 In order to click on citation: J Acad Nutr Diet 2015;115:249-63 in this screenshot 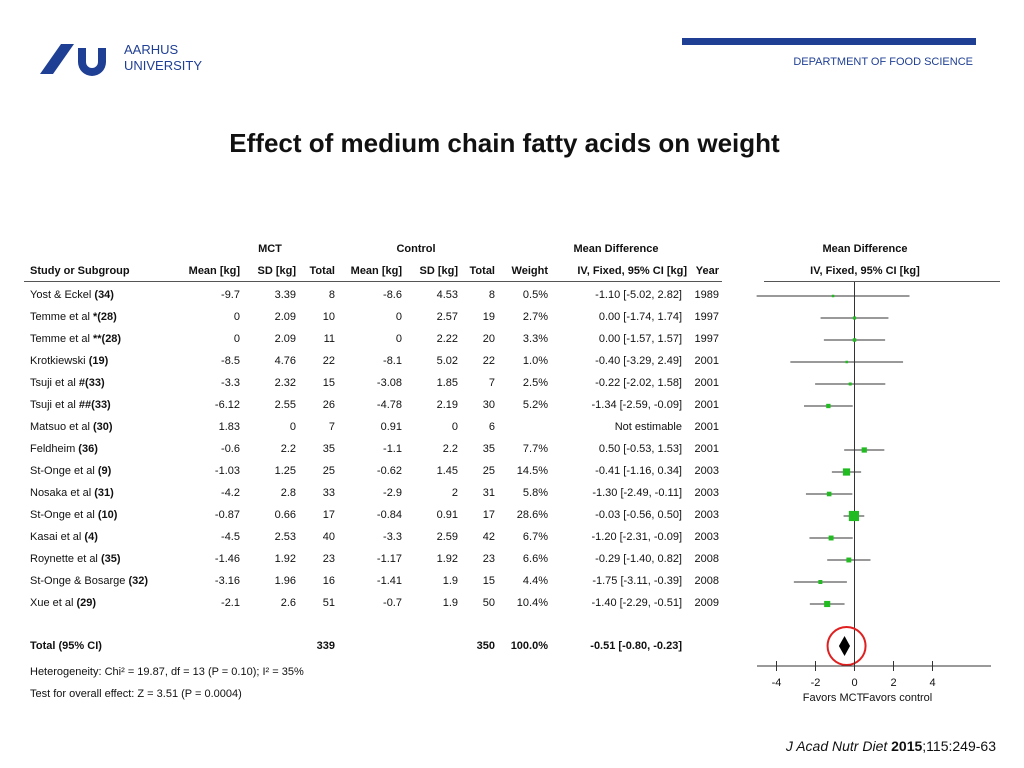, I will do `click(891, 746)`.